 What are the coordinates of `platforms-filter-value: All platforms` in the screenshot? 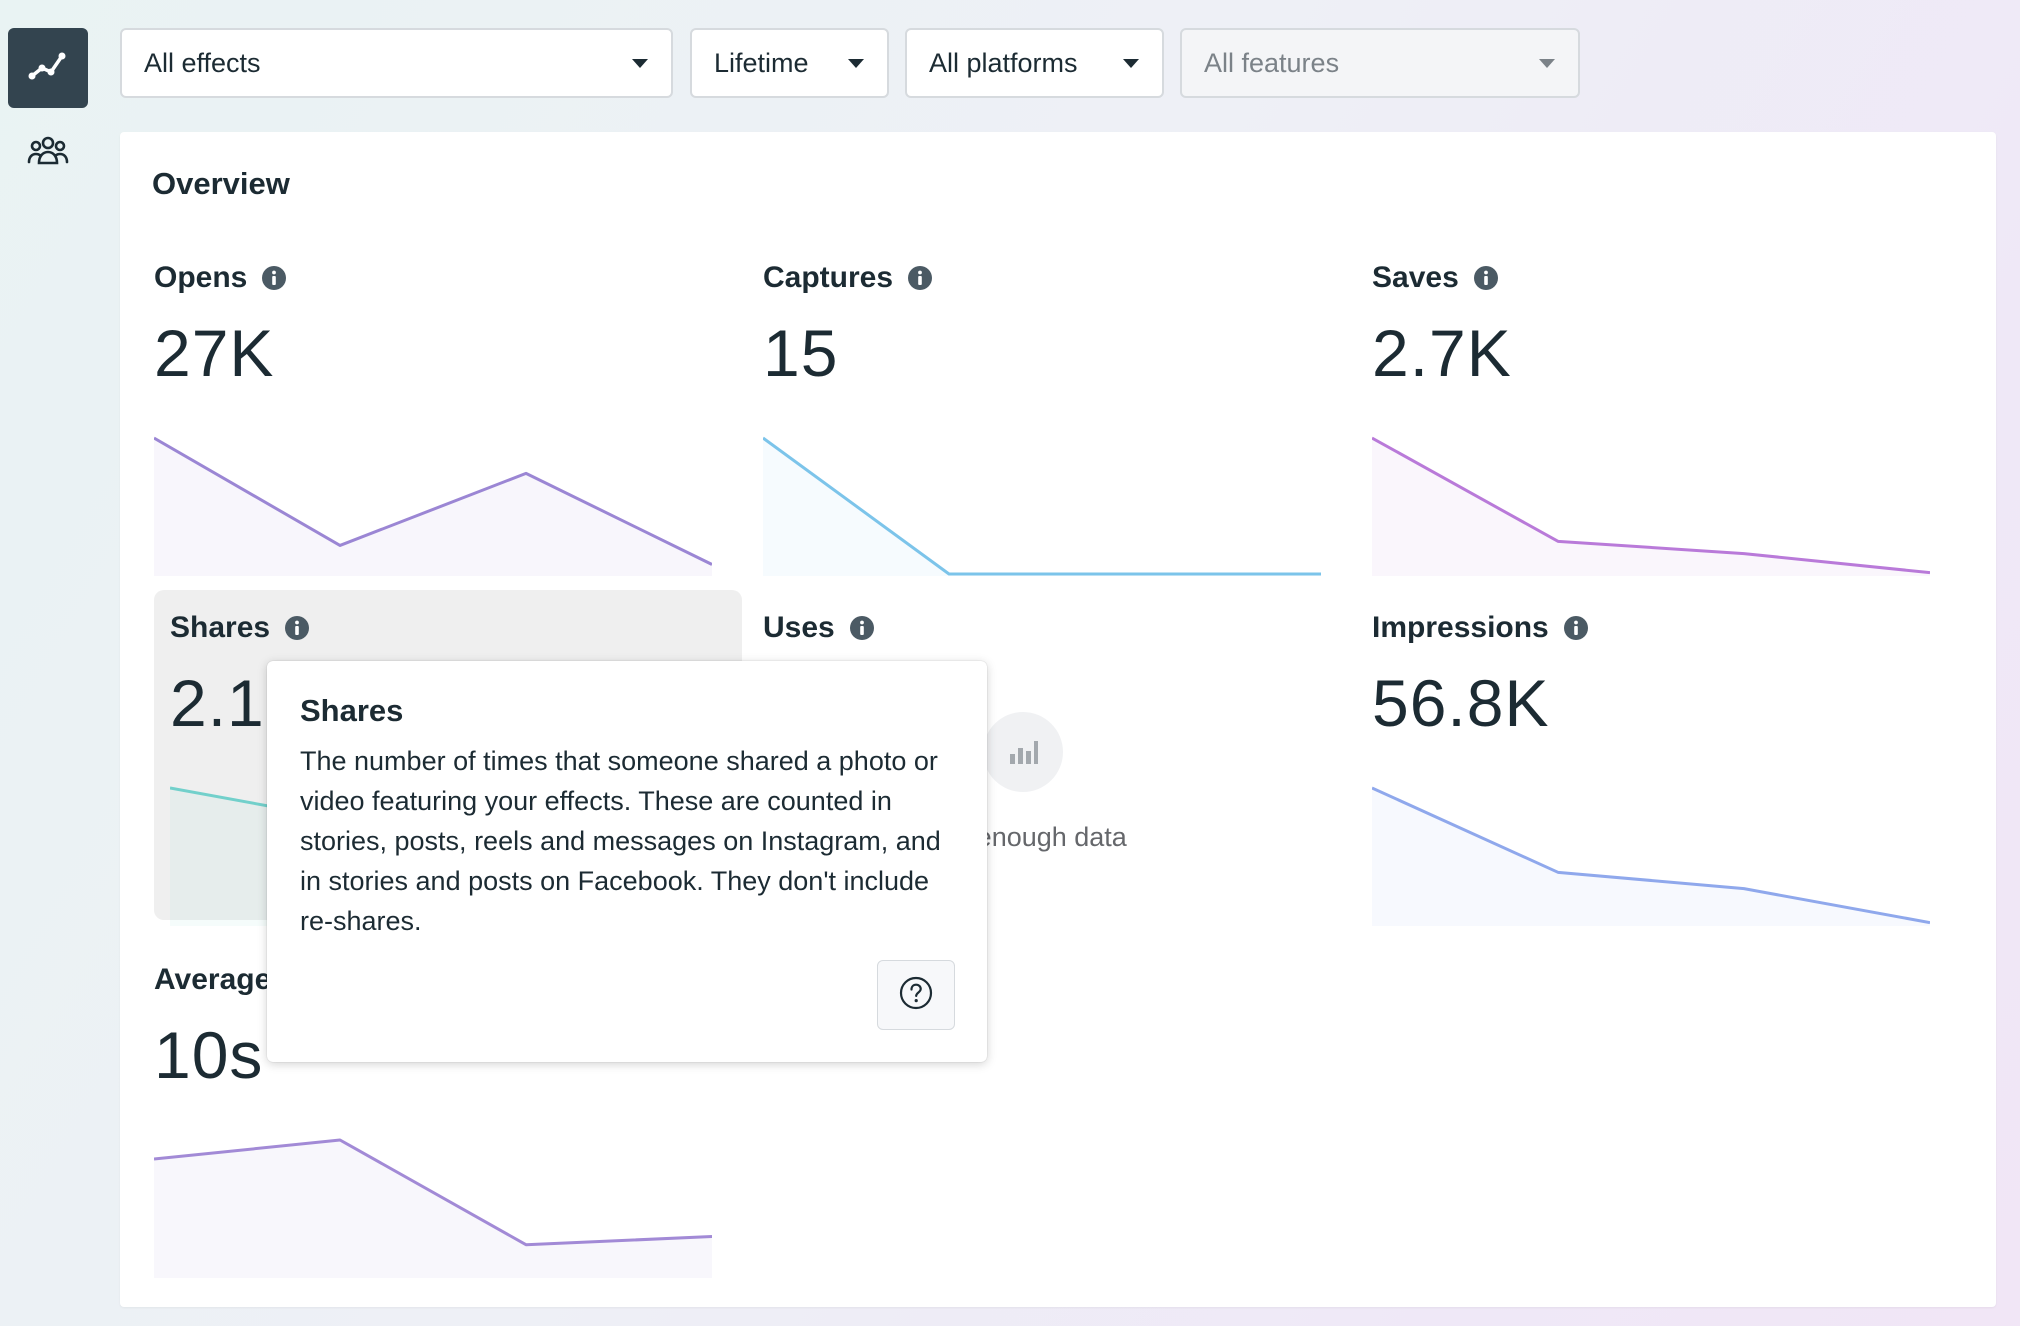 It's located at (1003, 62).